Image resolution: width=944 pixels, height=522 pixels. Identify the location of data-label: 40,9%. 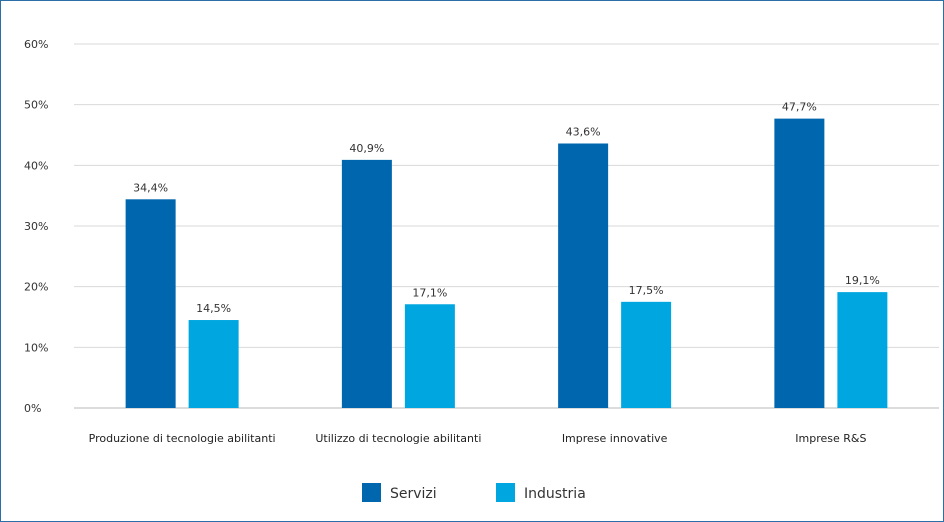
(366, 148).